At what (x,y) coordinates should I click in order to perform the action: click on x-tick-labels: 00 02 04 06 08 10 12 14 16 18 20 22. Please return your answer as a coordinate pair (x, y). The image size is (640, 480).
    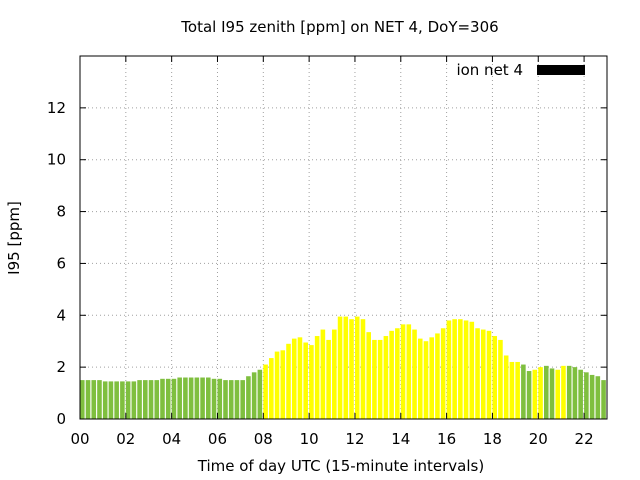
    Looking at the image, I should click on (331, 439).